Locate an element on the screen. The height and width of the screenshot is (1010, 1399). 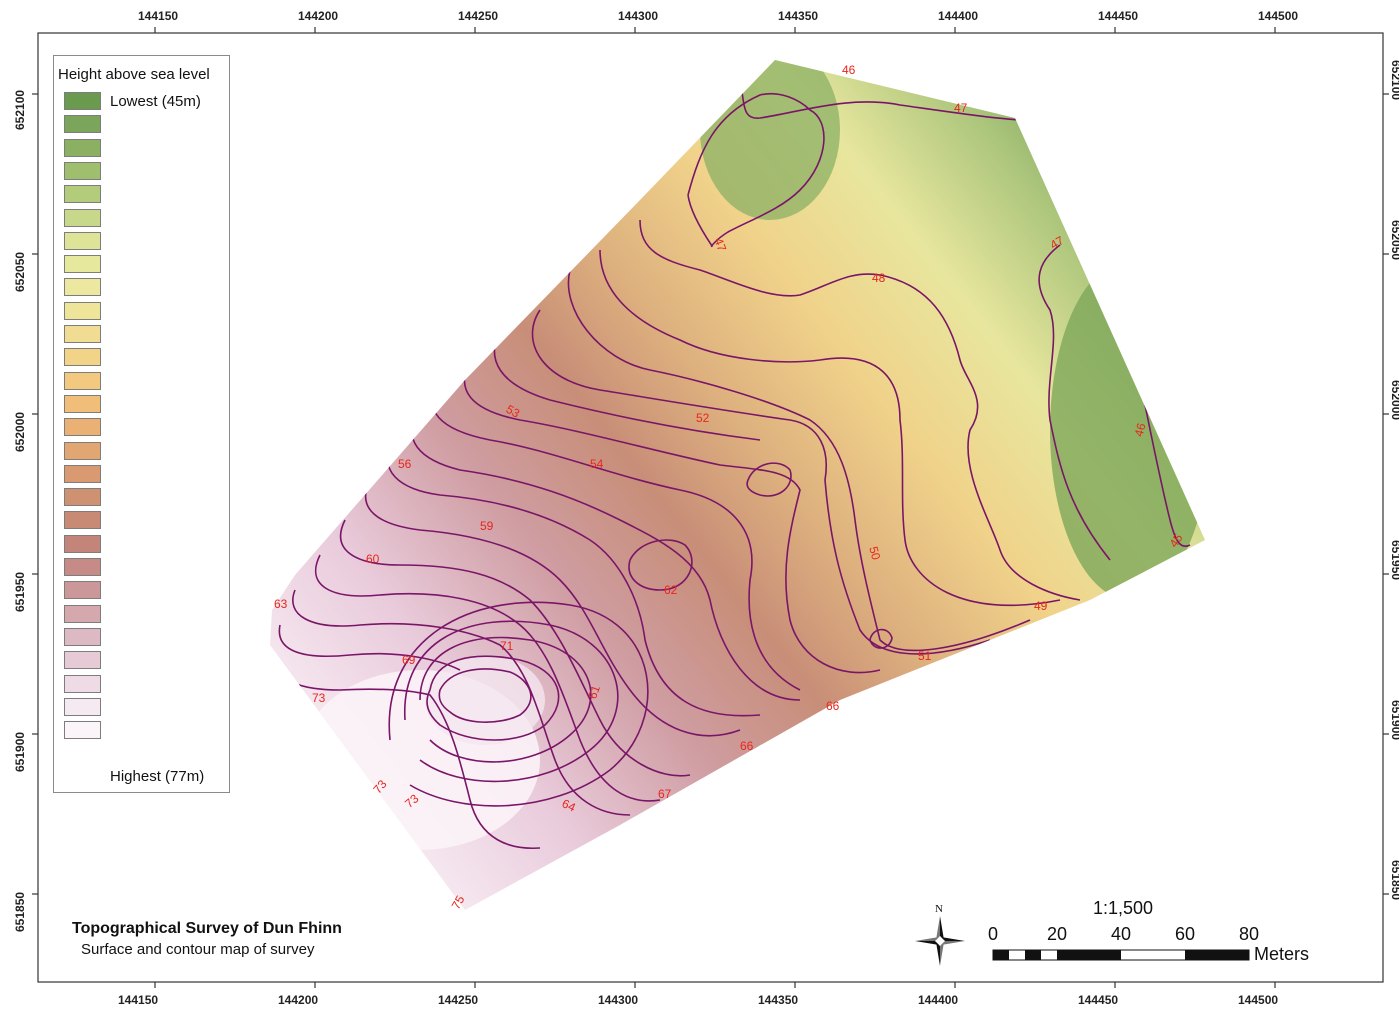
contour-label: 61 is located at coordinates (594, 692).